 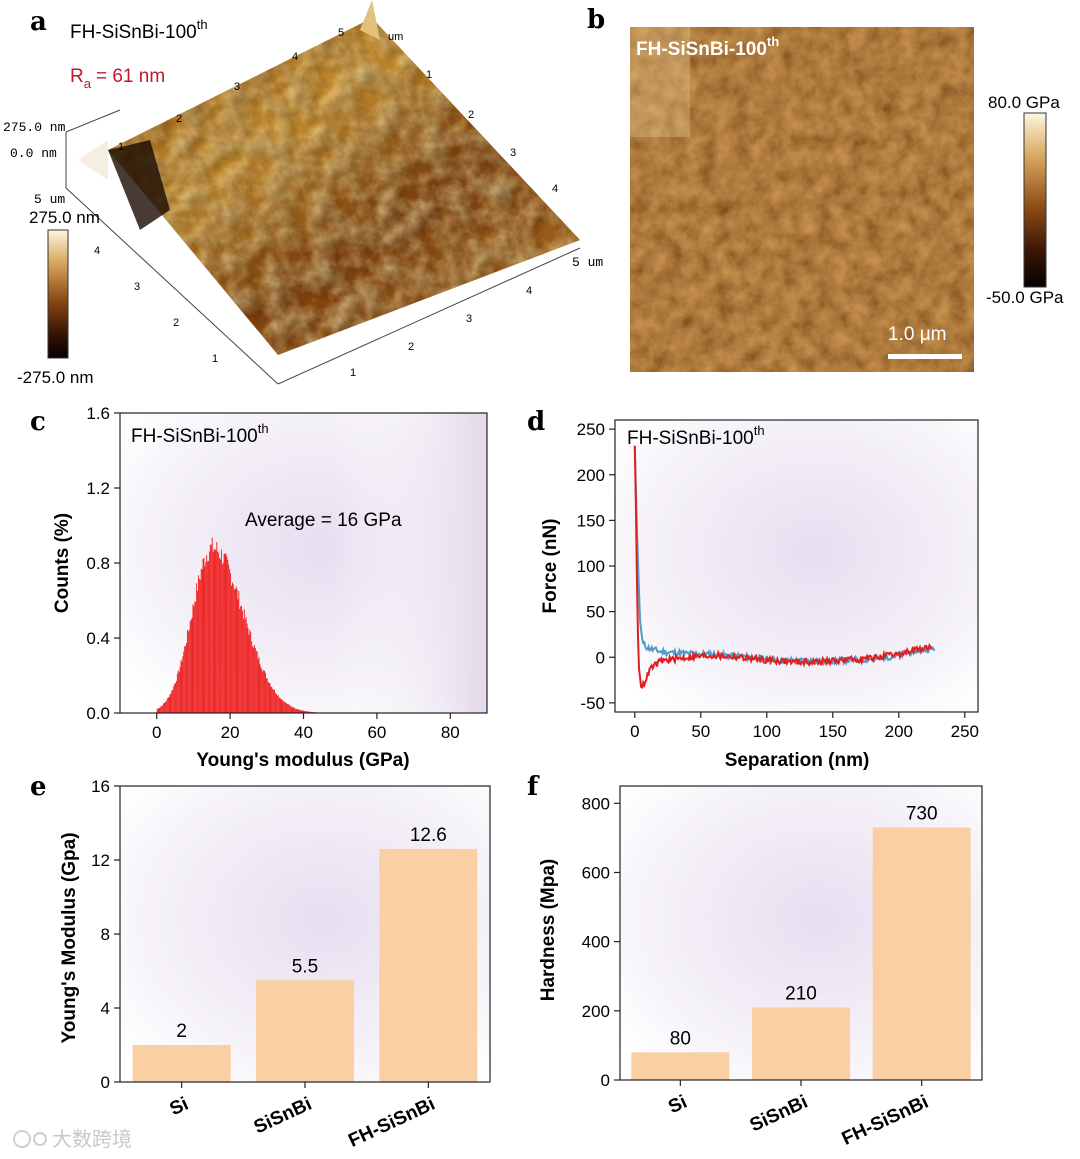 I want to click on watermark-icon, so click(x=22, y=1139).